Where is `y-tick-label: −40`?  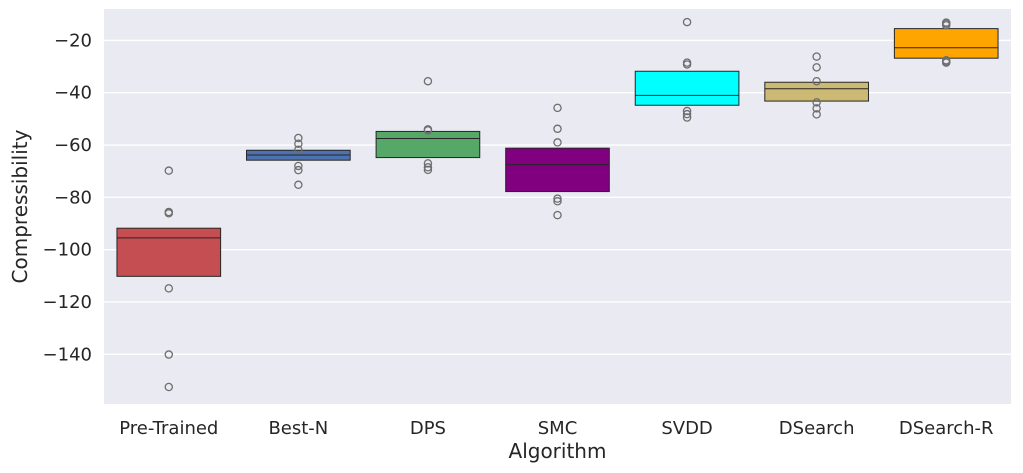
y-tick-label: −40 is located at coordinates (73, 93).